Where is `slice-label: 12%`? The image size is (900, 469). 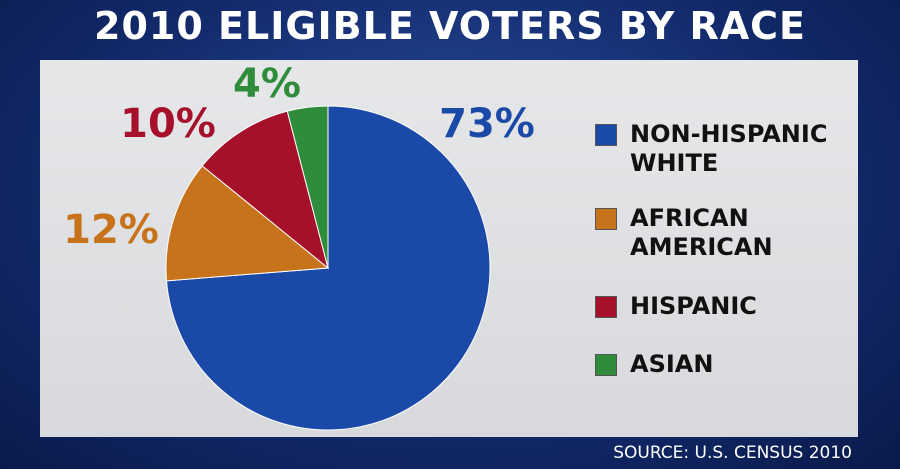 slice-label: 12% is located at coordinates (111, 230).